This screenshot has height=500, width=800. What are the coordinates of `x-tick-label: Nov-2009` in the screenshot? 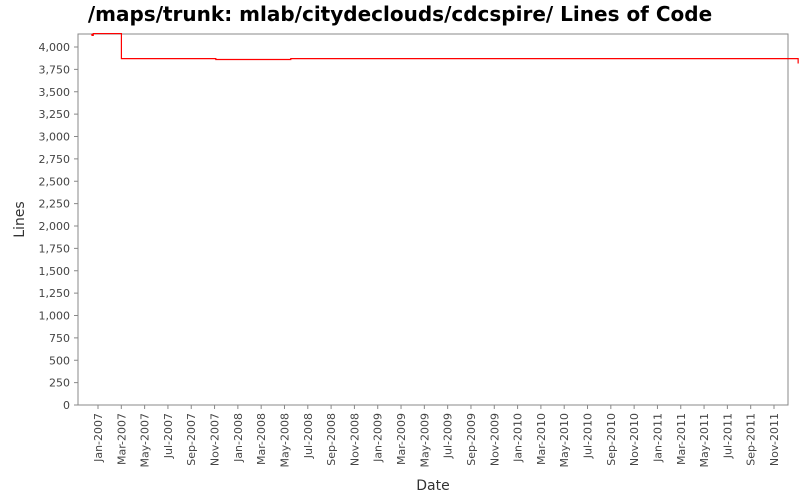 It's located at (494, 439).